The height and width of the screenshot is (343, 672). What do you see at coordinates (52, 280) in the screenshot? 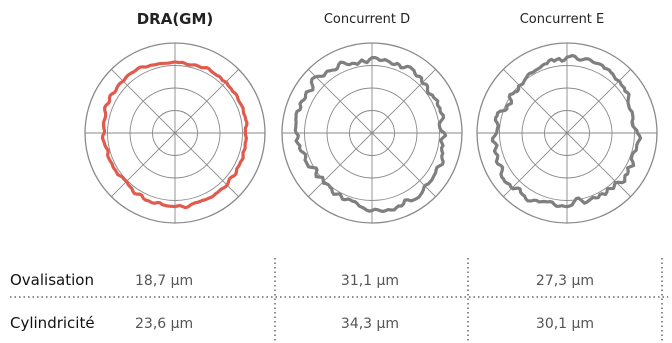
I see `row-label-ovalisation: Ovalisation` at bounding box center [52, 280].